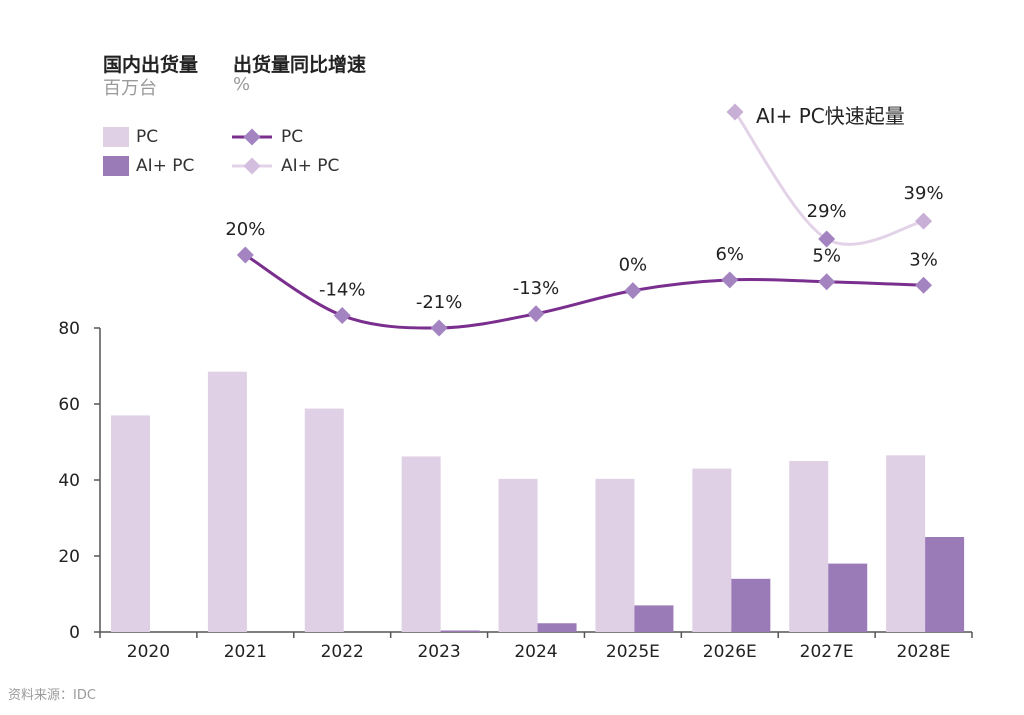 The image size is (1024, 715). I want to click on legend-ai-pc-line-label: AI+ PC, so click(310, 166).